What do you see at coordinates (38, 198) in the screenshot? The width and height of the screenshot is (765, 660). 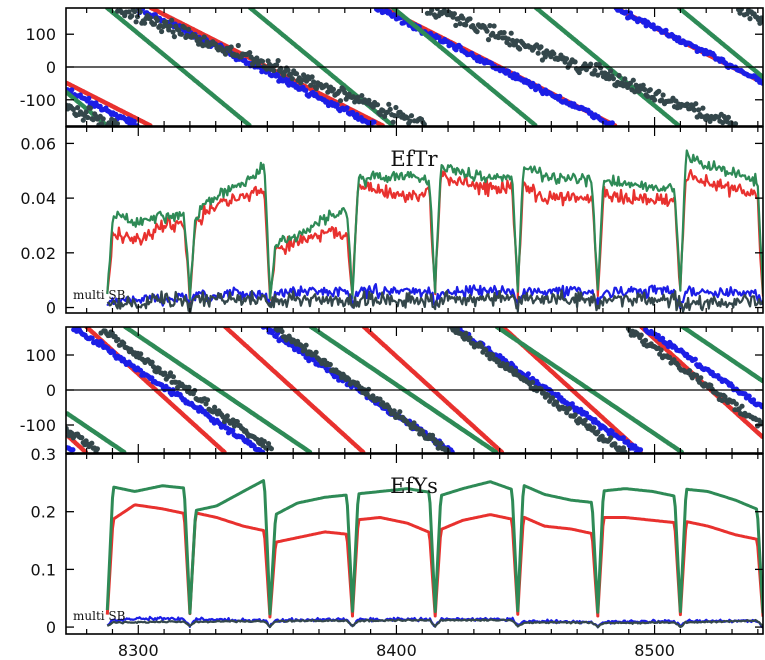 I see `y-tick-label: 0.04` at bounding box center [38, 198].